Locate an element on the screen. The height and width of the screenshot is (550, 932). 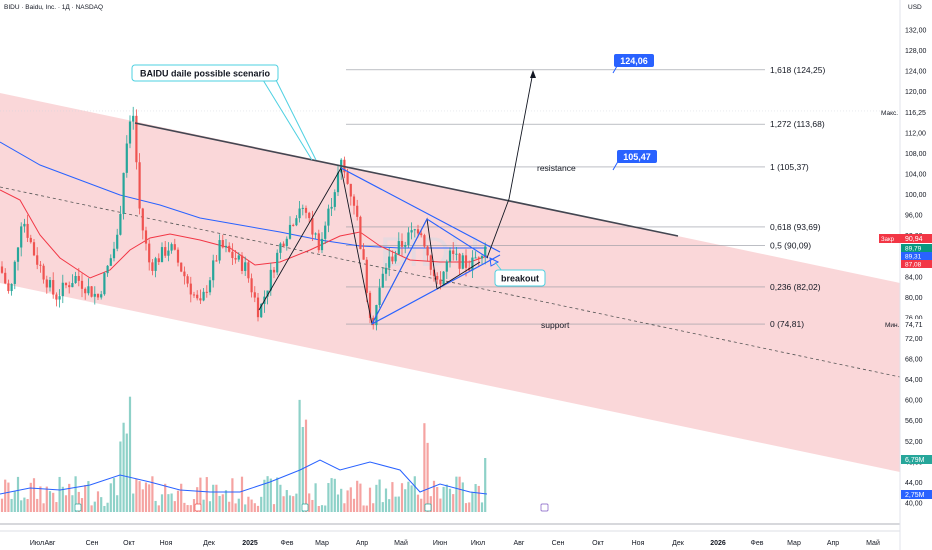
resistance-trendline is located at coordinates (406, 179).